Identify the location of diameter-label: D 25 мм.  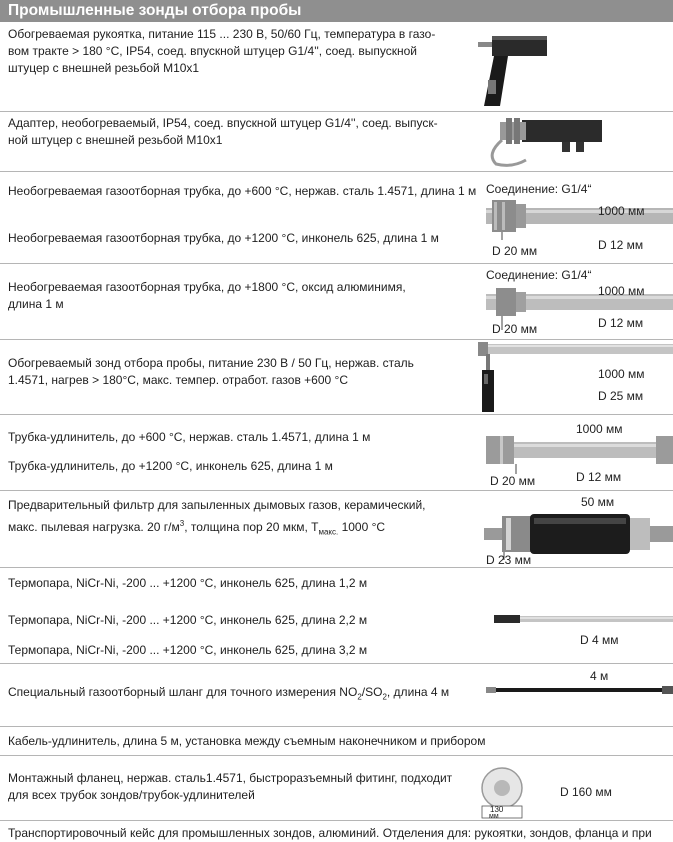
(621, 396).